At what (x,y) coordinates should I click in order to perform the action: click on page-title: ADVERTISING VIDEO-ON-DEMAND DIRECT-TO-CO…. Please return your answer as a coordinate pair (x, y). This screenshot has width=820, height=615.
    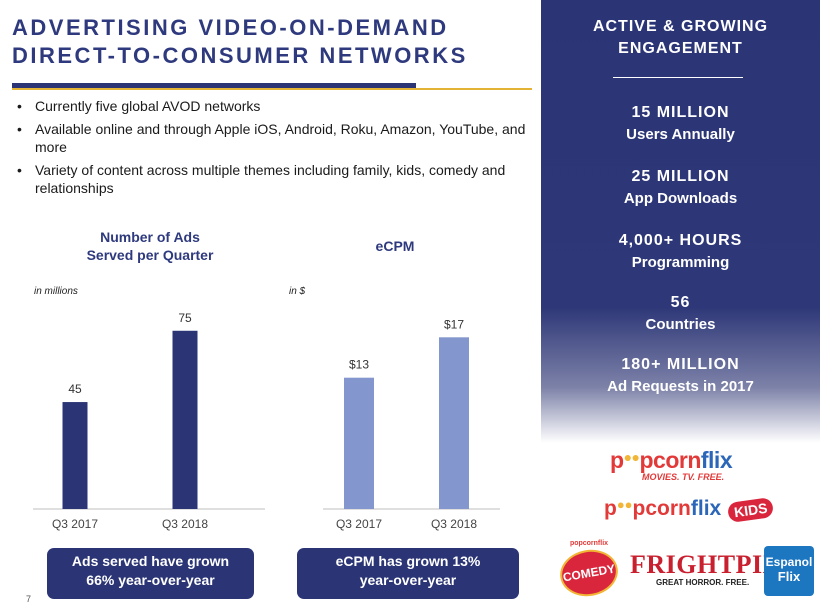
    Looking at the image, I should click on (240, 42).